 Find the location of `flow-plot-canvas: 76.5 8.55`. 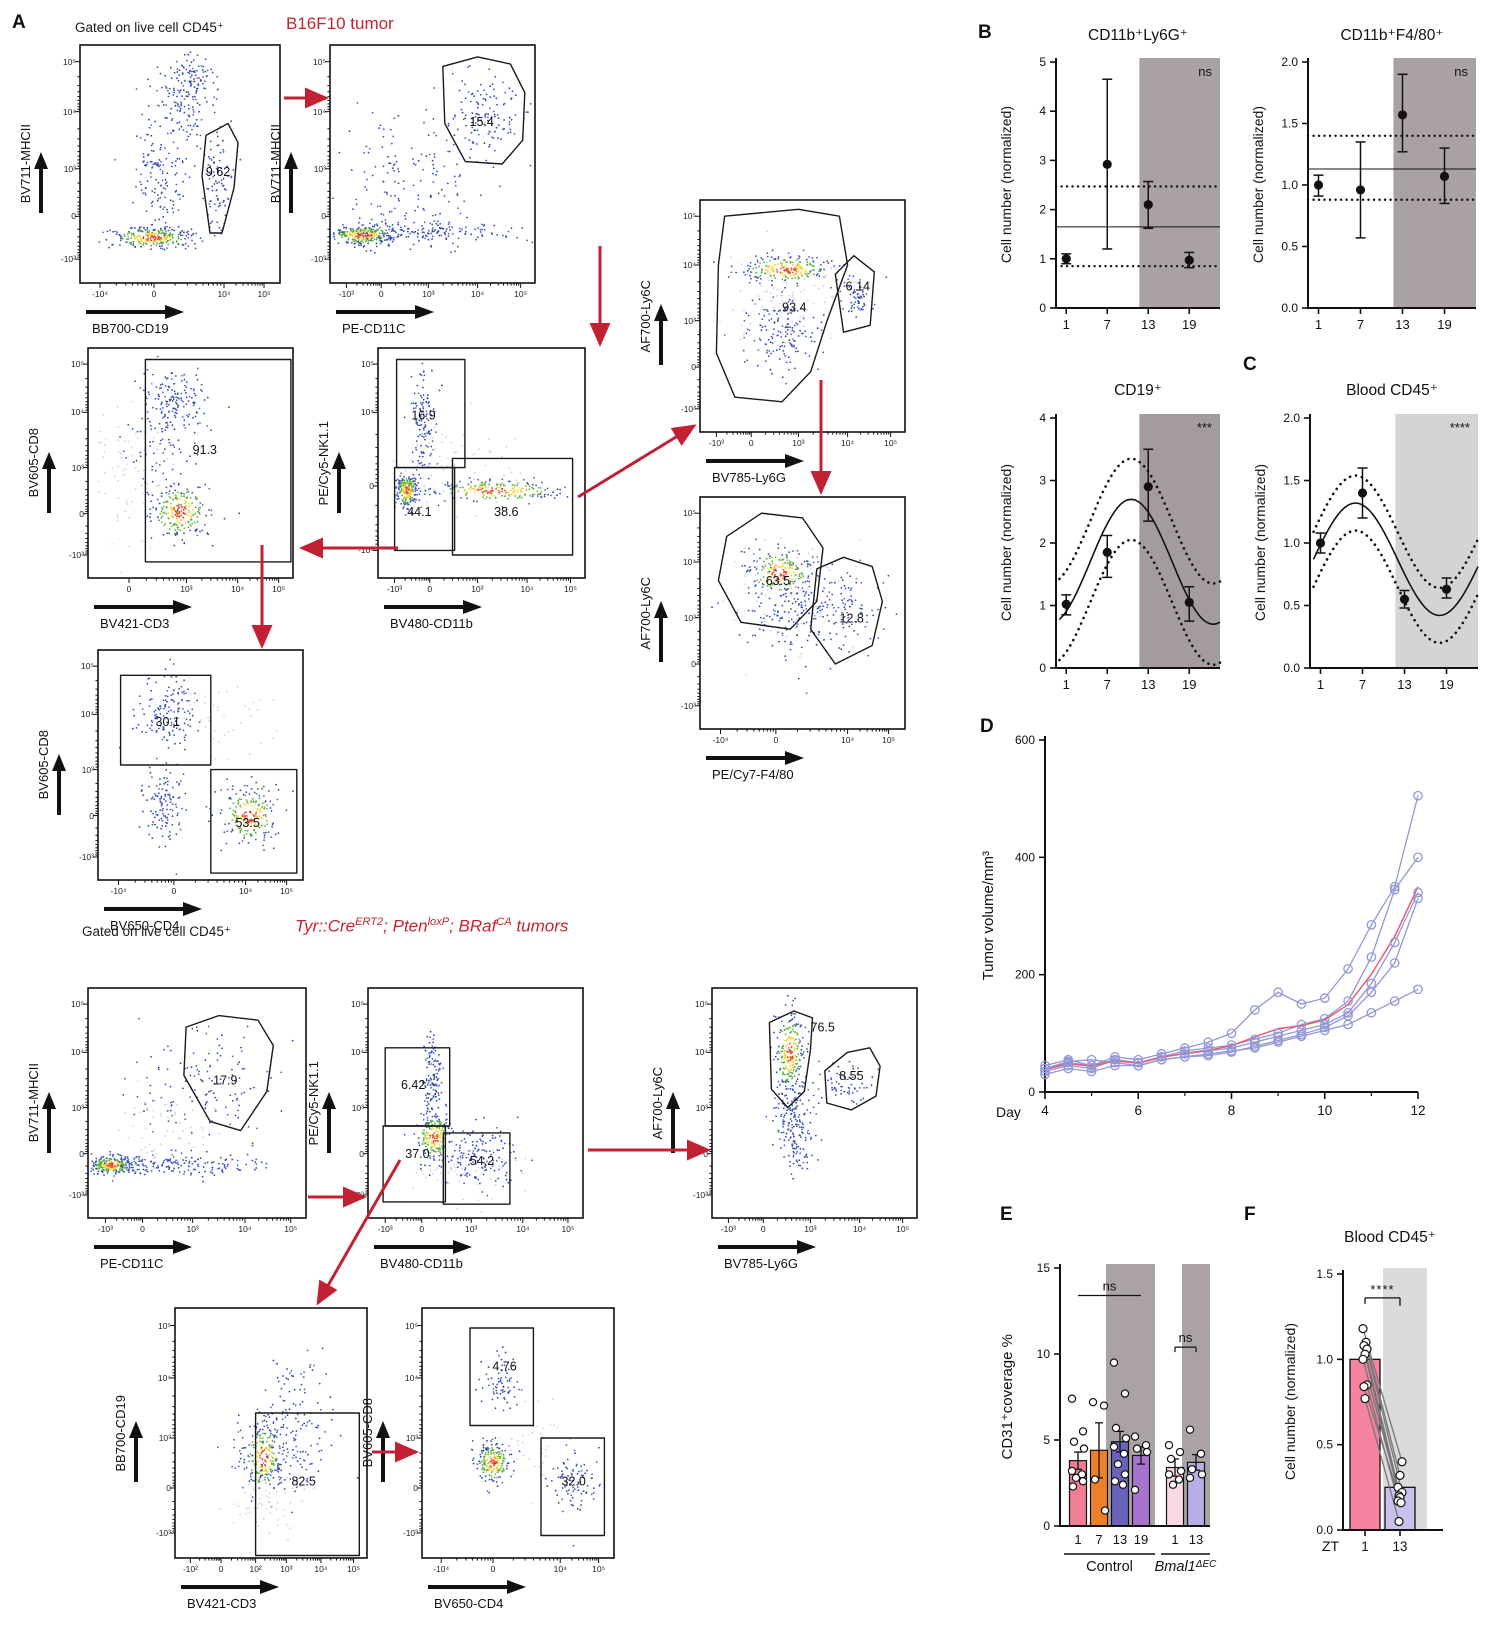

flow-plot-canvas: 76.5 8.55 is located at coordinates (812, 1105).